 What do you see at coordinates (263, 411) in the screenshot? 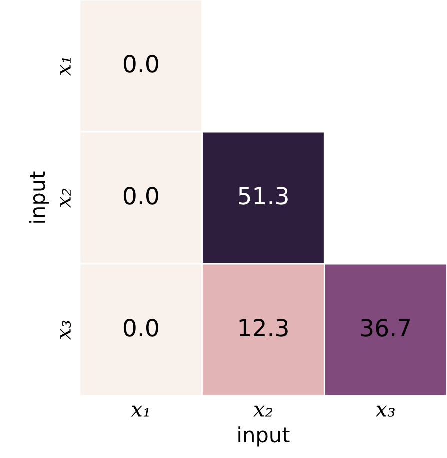
I see `x-tick-label: x₂` at bounding box center [263, 411].